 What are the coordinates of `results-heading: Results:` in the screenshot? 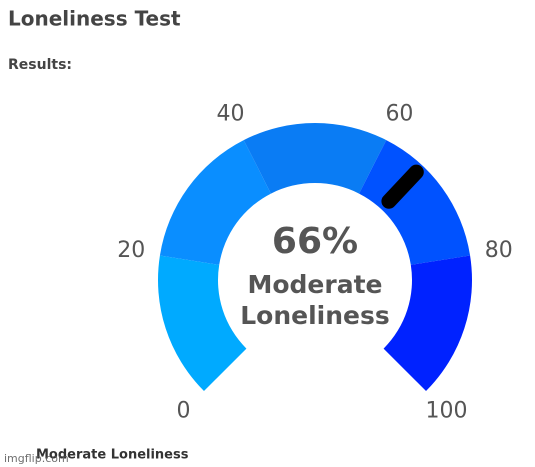 It's located at (40, 65).